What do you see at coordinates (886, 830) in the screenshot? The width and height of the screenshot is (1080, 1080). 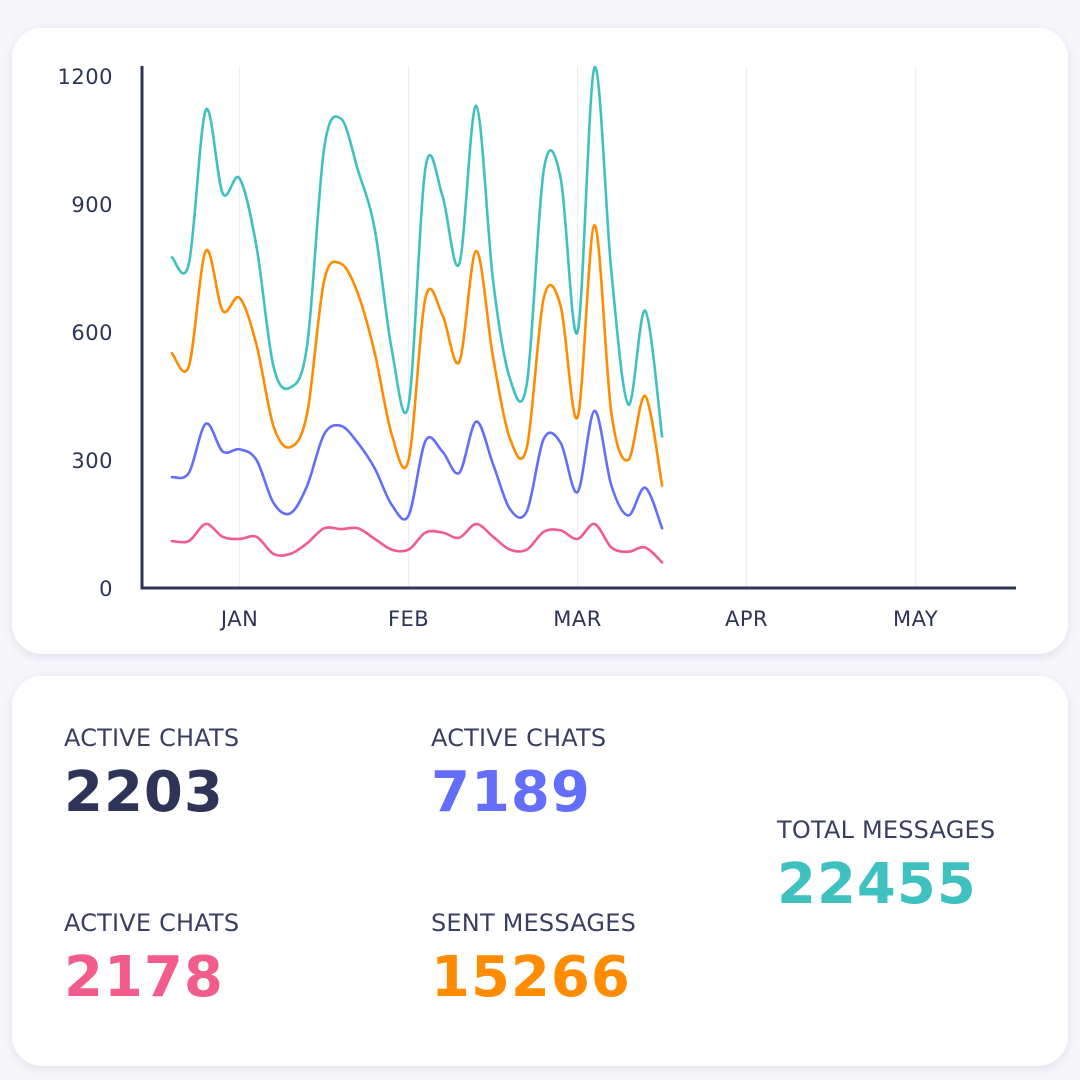 I see `stat-label: TOTAL MESSAGES` at bounding box center [886, 830].